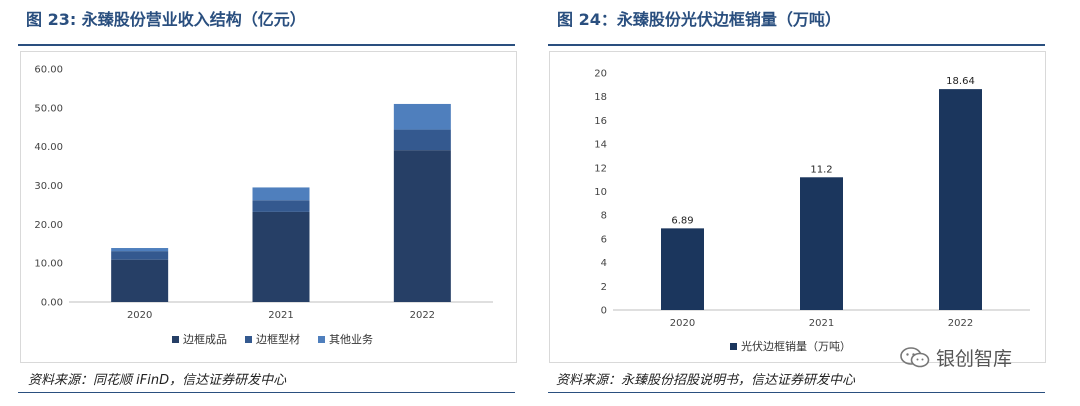  Describe the element at coordinates (205, 339) in the screenshot. I see `legend-label: 边框成品` at that location.